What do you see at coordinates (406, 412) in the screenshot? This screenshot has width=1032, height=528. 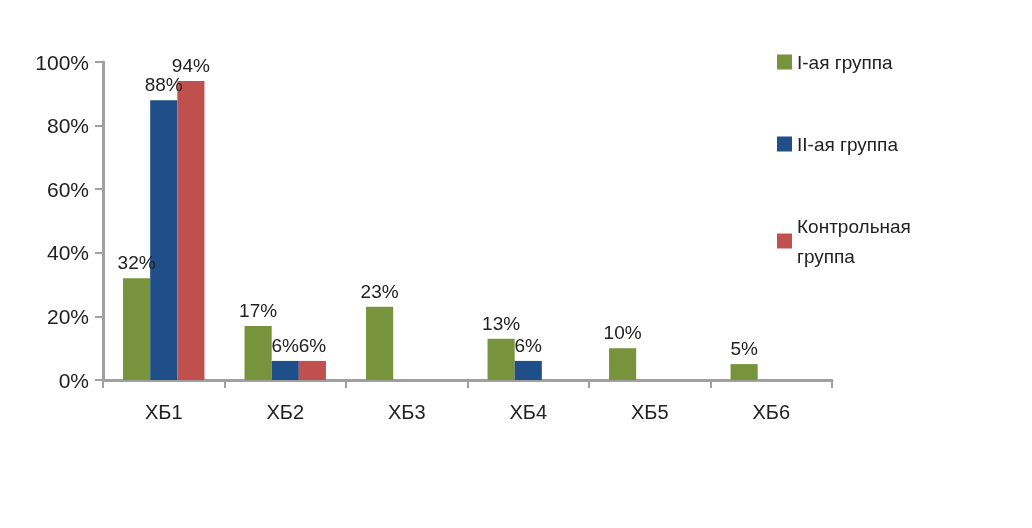 I see `x-tick-label: ХБ3` at bounding box center [406, 412].